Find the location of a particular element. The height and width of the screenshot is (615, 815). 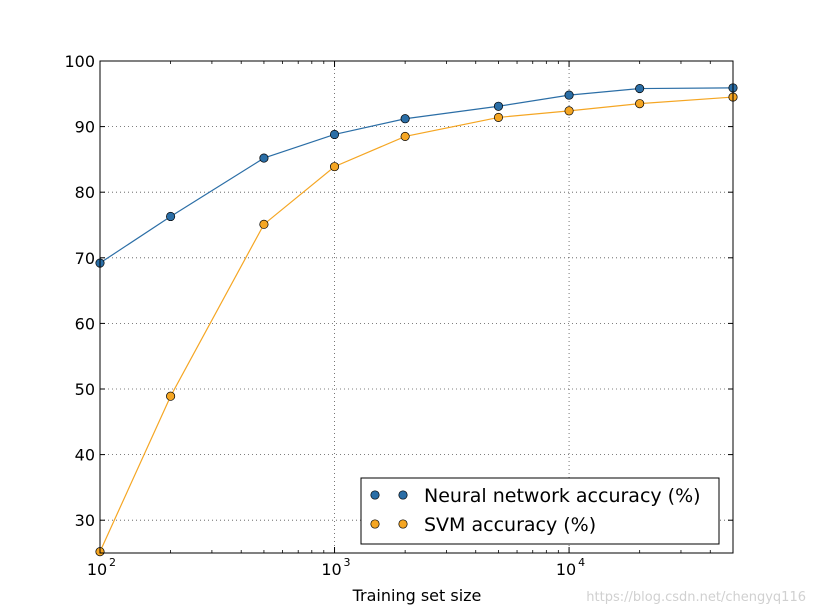

legend-label: Neural network accuracy (%) is located at coordinates (562, 496).